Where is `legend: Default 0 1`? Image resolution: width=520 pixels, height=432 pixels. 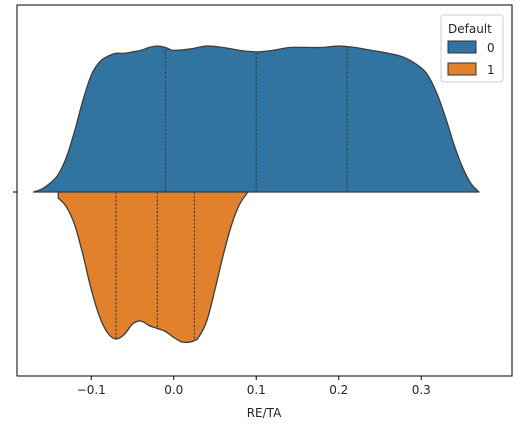 legend: Default 0 1 is located at coordinates (472, 48).